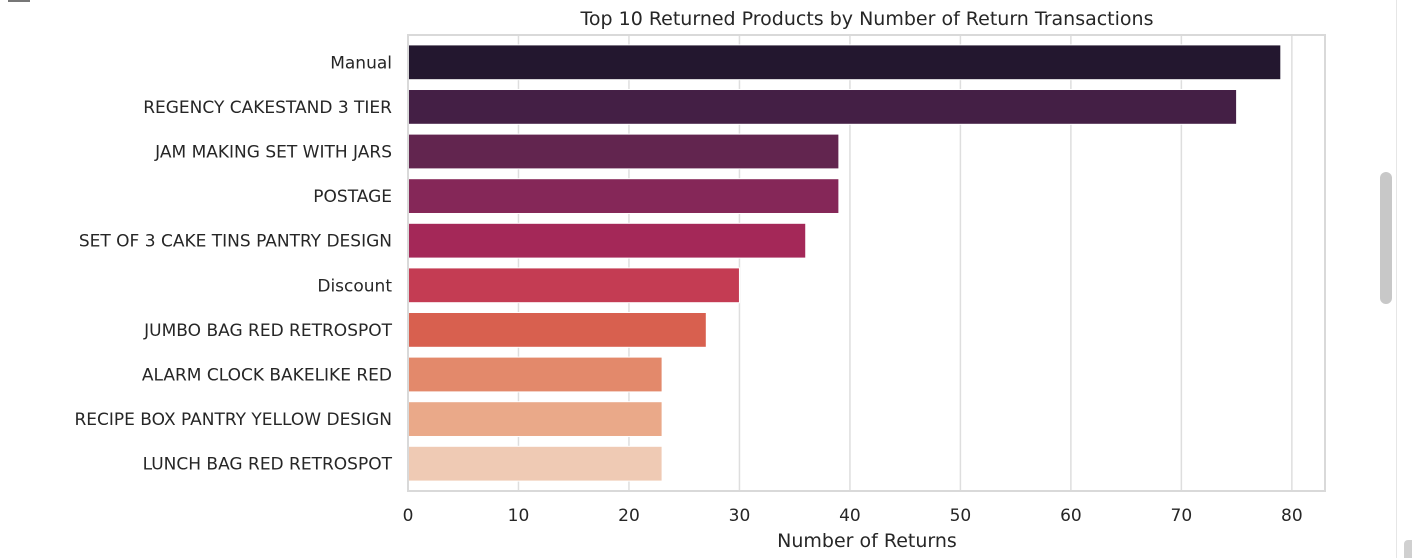 This screenshot has width=1412, height=558. What do you see at coordinates (850, 516) in the screenshot?
I see `x-tick-label: 40` at bounding box center [850, 516].